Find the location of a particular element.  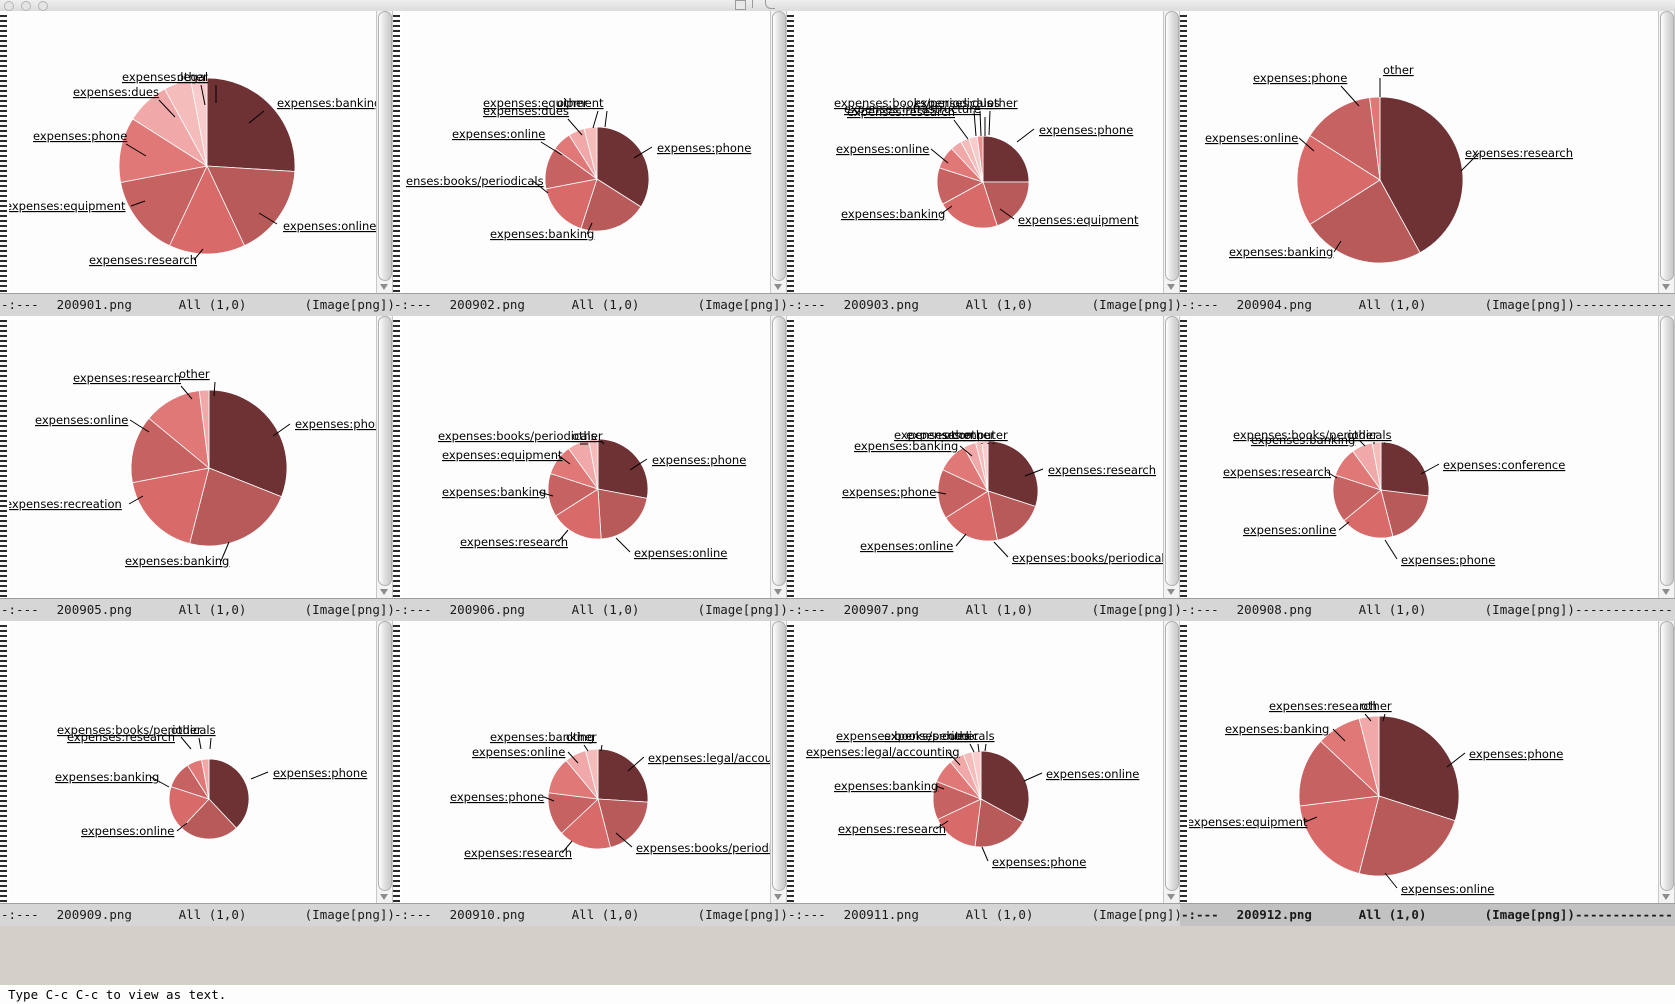

minibuffer: Type C-c C-c to view as text. is located at coordinates (837, 994).